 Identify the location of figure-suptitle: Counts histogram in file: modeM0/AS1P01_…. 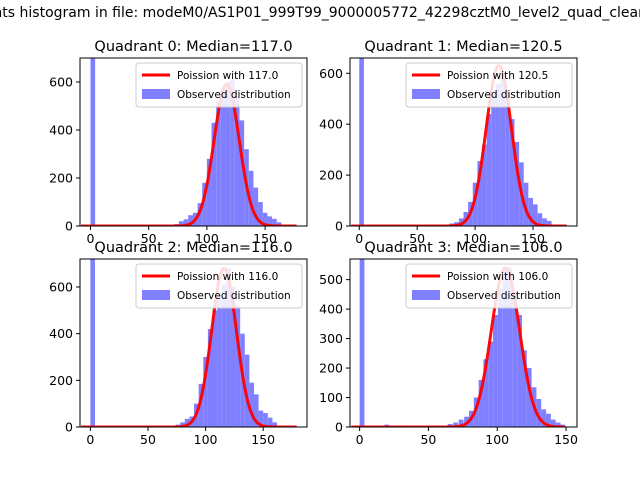
(320, 13).